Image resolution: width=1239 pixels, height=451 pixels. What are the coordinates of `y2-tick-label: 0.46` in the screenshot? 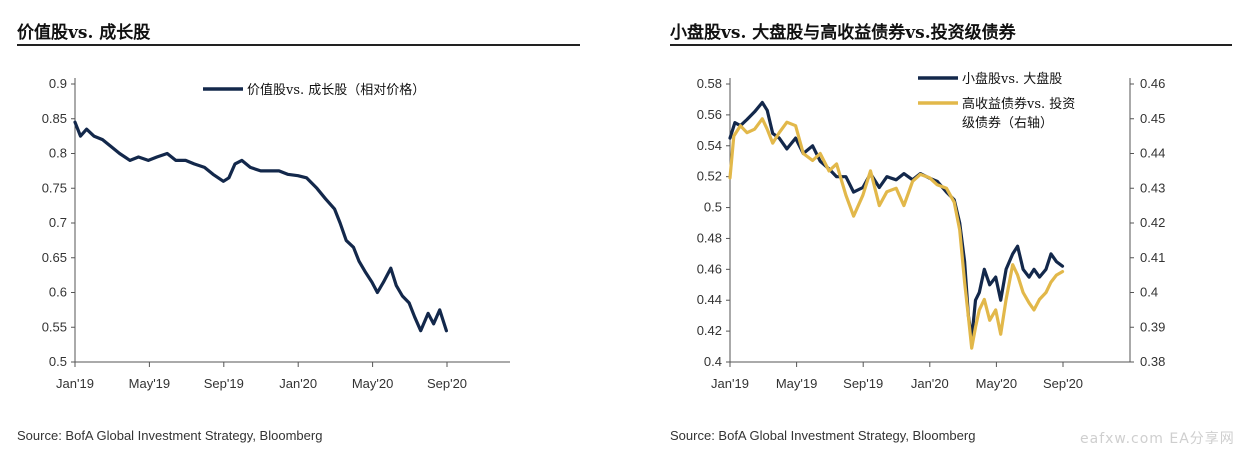 It's located at (1152, 83).